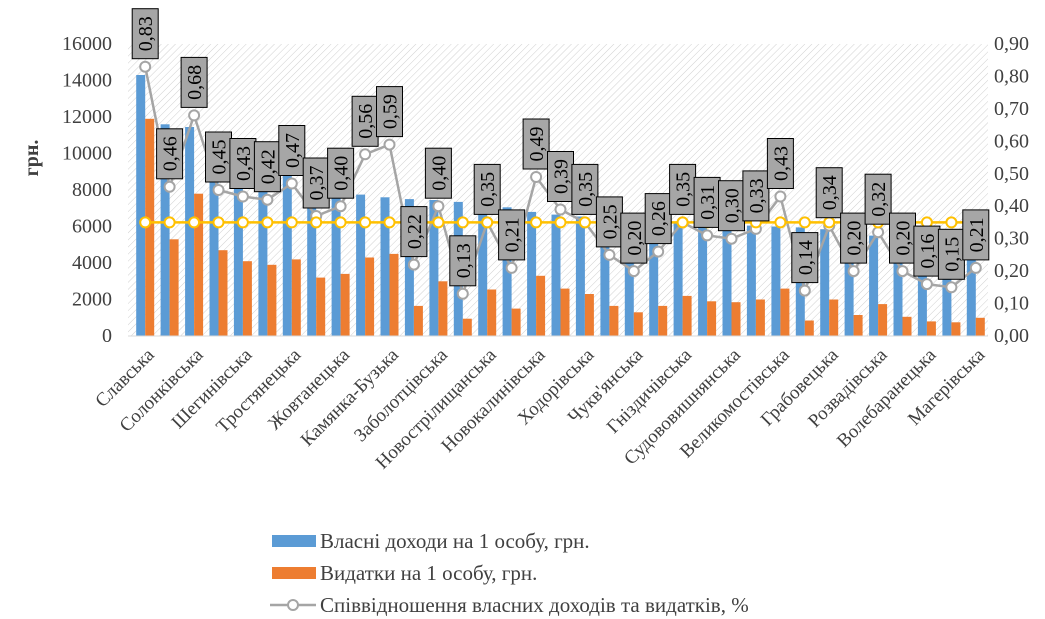 This screenshot has height=619, width=1045. What do you see at coordinates (365, 121) in the screenshot?
I see `data-label: 0,56` at bounding box center [365, 121].